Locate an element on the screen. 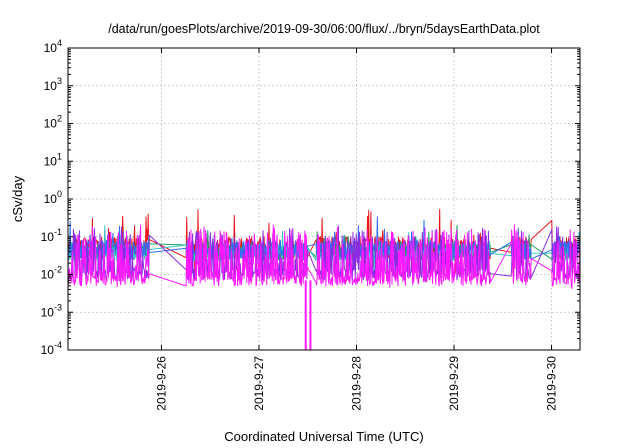  y-tick-label: 10⁻² is located at coordinates (51, 273).